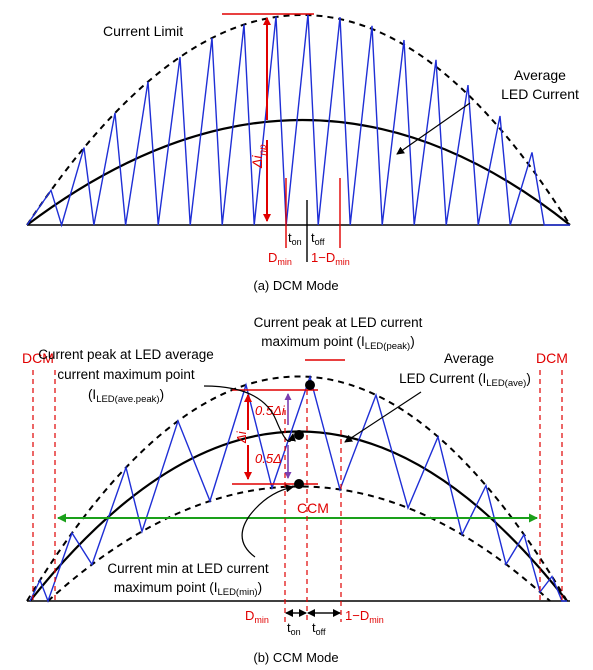 The image size is (593, 670). Describe the element at coordinates (143, 31) in the screenshot. I see `dcm-current-limit-label: Current Limit` at that location.